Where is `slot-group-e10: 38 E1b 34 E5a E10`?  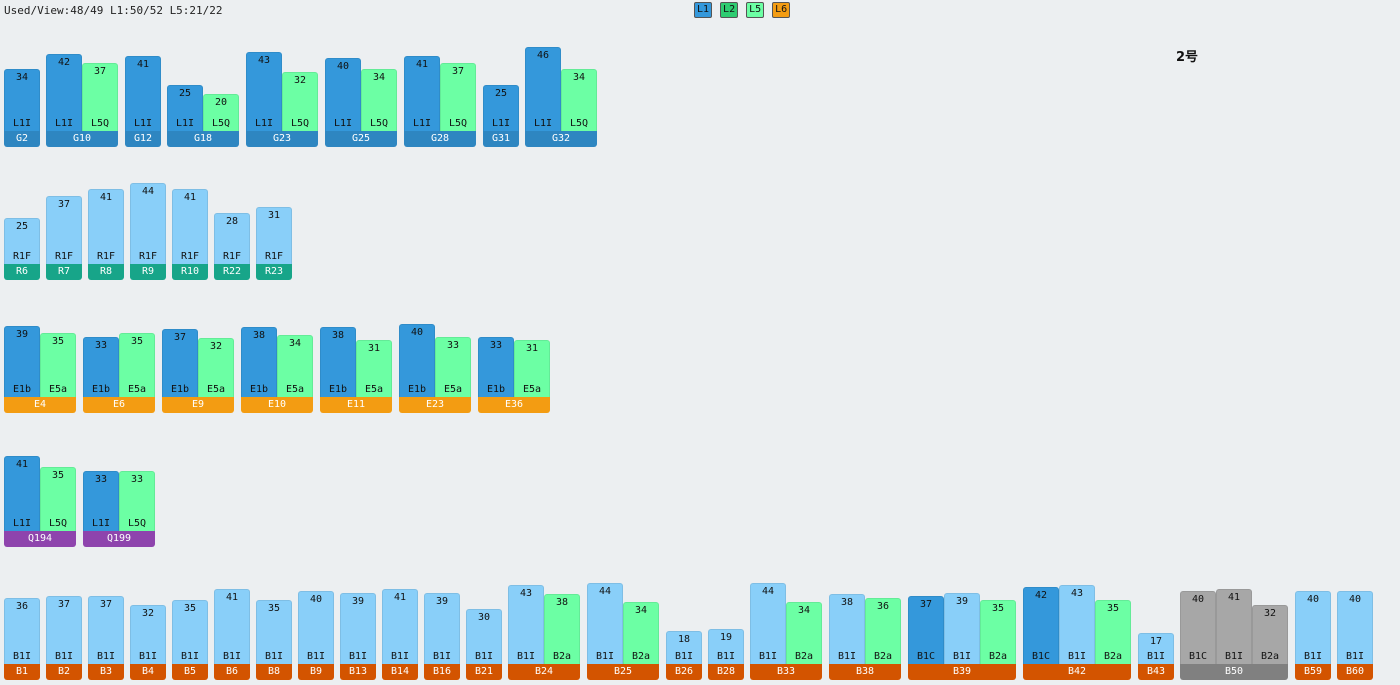
slot-group-e10: 38 E1b 34 E5a E10 is located at coordinates (277, 370).